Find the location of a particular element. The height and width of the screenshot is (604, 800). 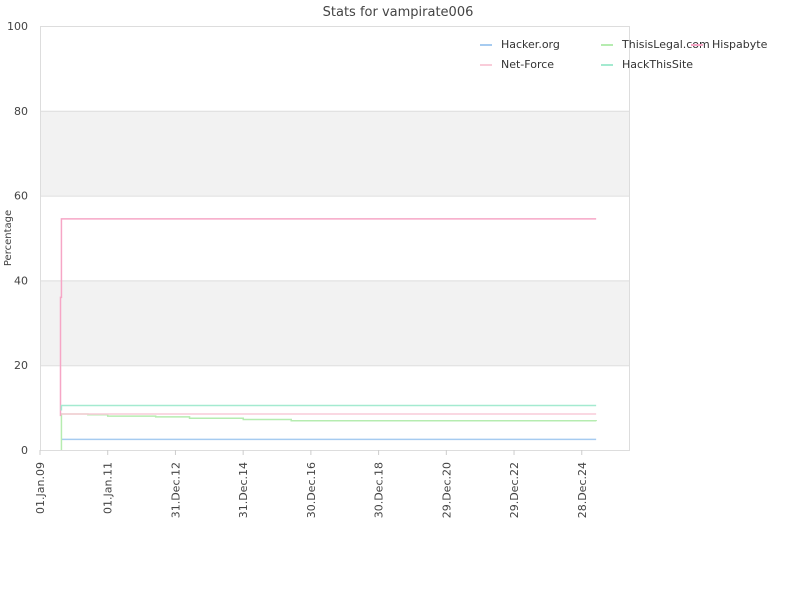

x-tick-label: 29.Dec.20 is located at coordinates (446, 490).